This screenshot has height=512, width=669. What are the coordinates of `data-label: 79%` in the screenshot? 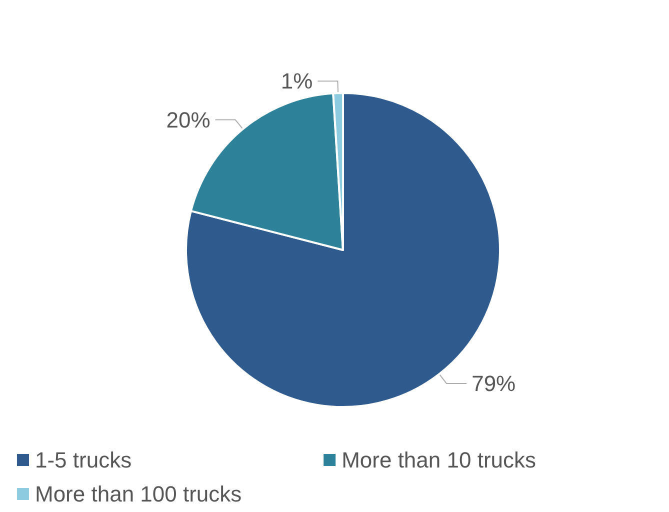 It's located at (494, 383).